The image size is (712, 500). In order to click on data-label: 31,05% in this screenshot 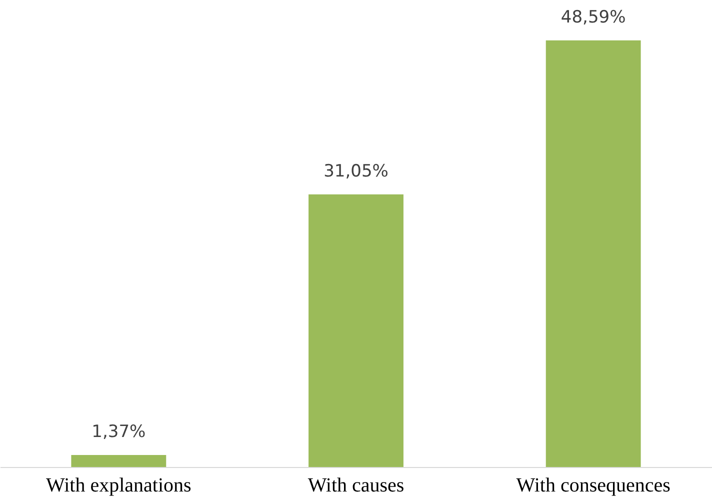, I will do `click(356, 171)`.